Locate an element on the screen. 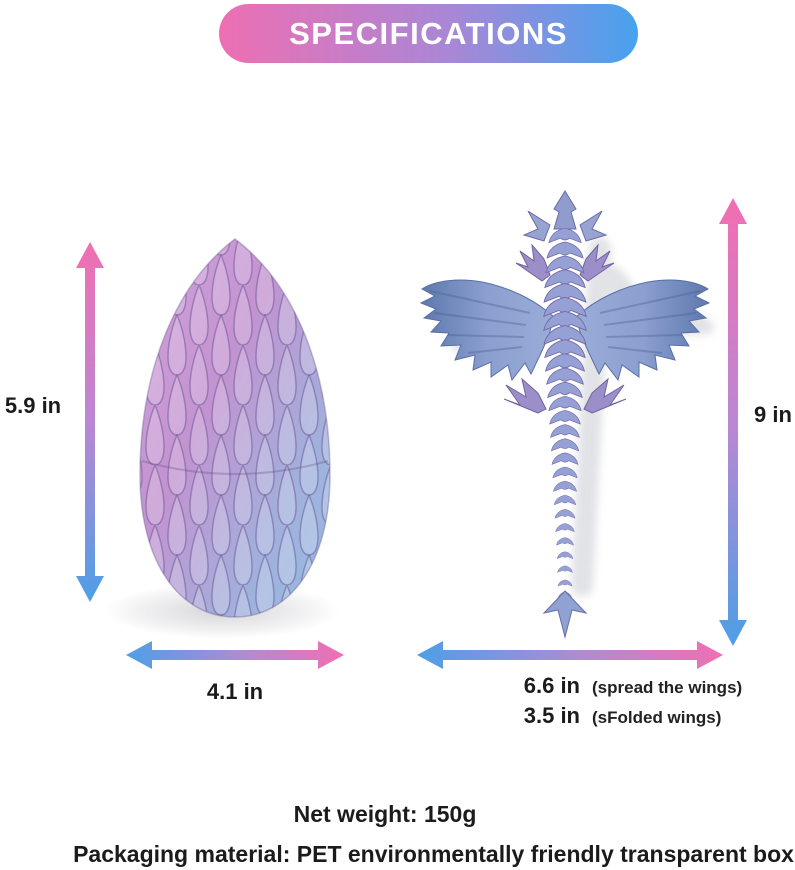 Image resolution: width=795 pixels, height=870 pixels. egg-width-label: 4.1 in is located at coordinates (235, 691).